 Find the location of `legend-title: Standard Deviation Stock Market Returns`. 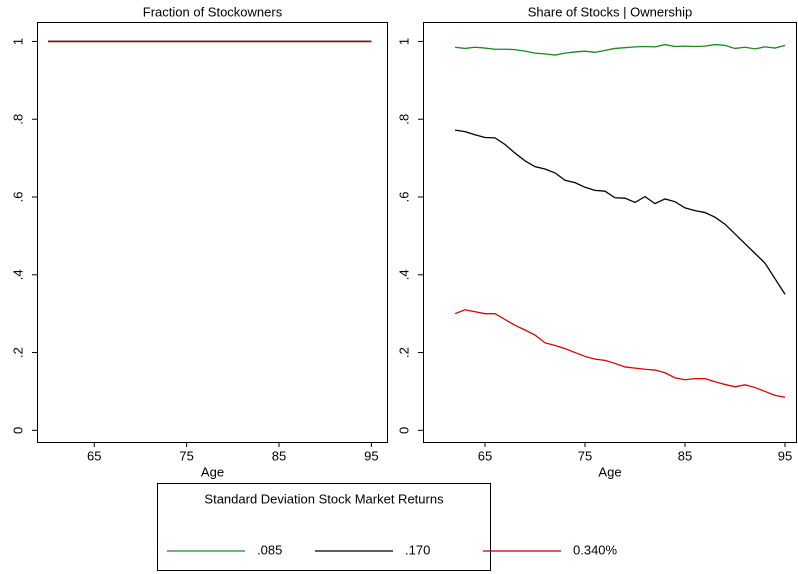

legend-title: Standard Deviation Stock Market Returns is located at coordinates (324, 498).